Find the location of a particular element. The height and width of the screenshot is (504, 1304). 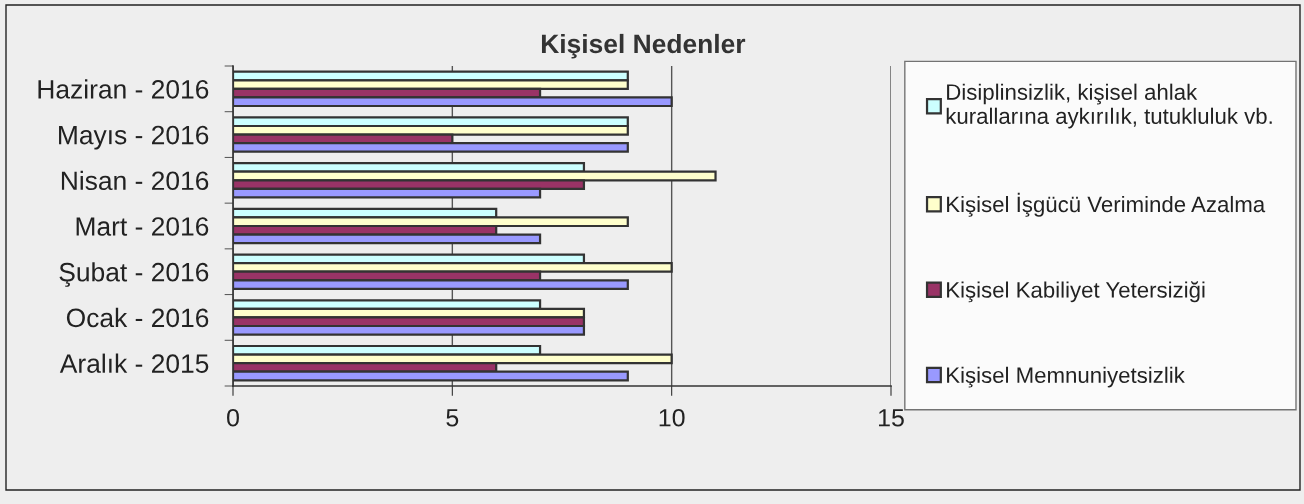

y-tick-label: Nisan - 2016 is located at coordinates (135, 180).